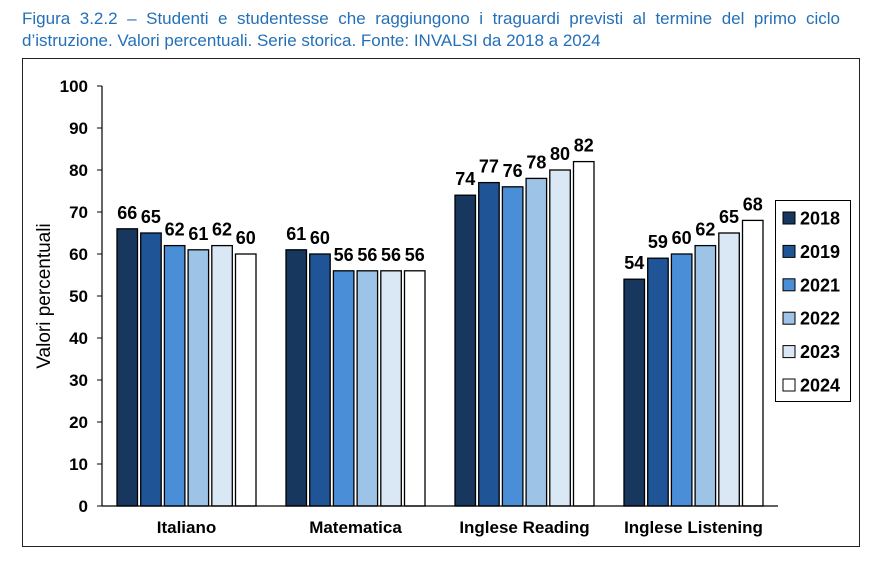  Describe the element at coordinates (391, 255) in the screenshot. I see `data-label-2023-matematica: 56` at that location.